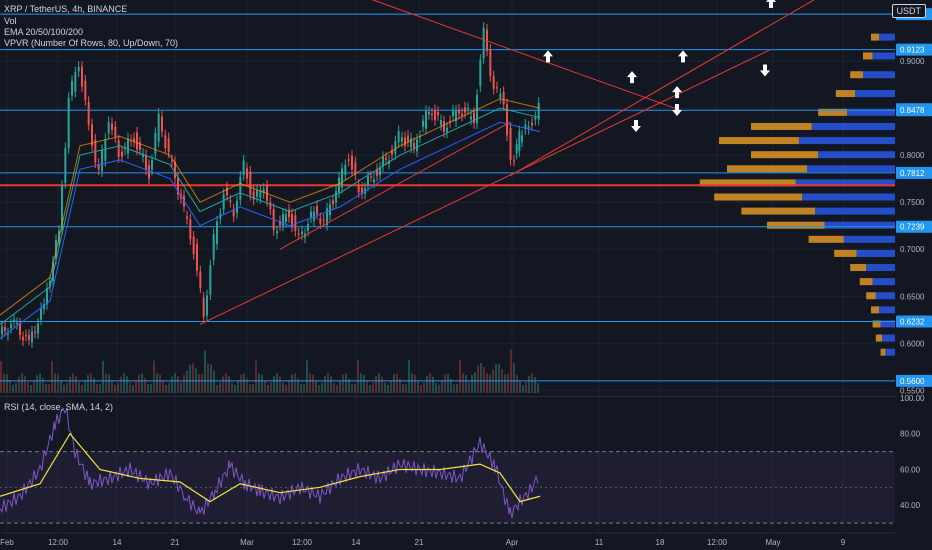 The height and width of the screenshot is (550, 932). I want to click on rsi-tick-label: 100.00, so click(912, 398).